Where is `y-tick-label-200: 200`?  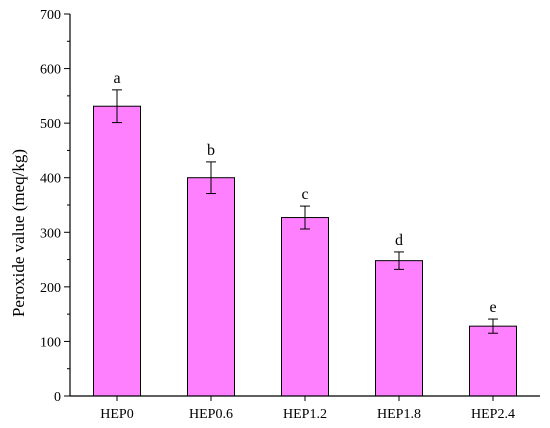
y-tick-label-200: 200 is located at coordinates (50, 288).